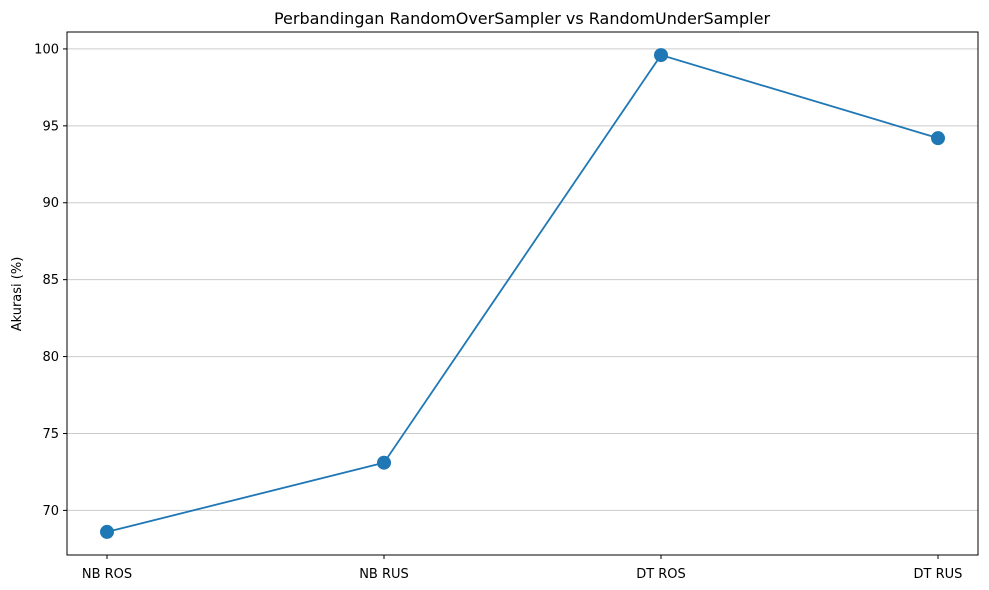 This screenshot has height=590, width=989. What do you see at coordinates (50, 280) in the screenshot?
I see `y-tick-label: 85` at bounding box center [50, 280].